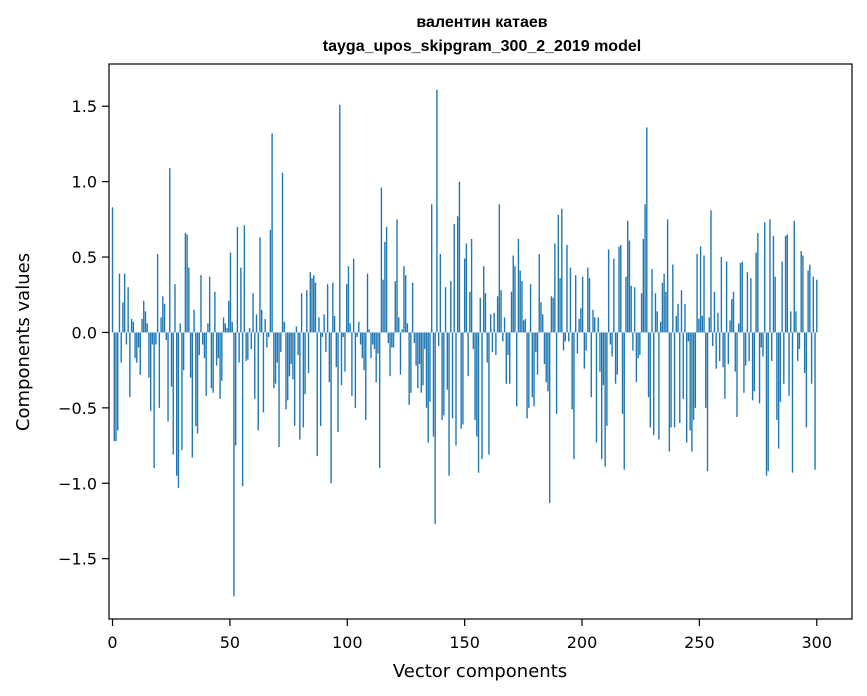  Describe the element at coordinates (77, 483) in the screenshot. I see `y-tick-label-1: −1.0` at that location.